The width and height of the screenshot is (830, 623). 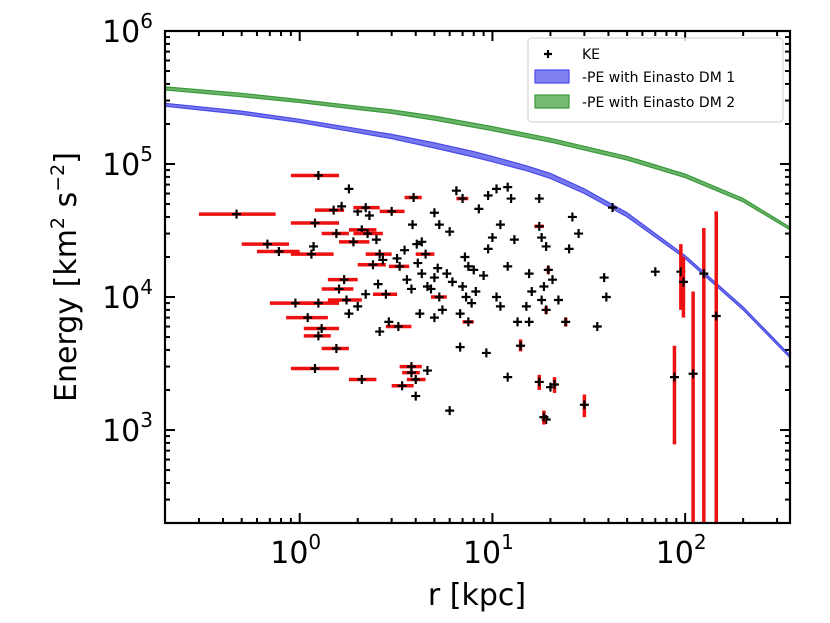 What do you see at coordinates (127, 29) in the screenshot?
I see `y-tick-label: 10⁶` at bounding box center [127, 29].